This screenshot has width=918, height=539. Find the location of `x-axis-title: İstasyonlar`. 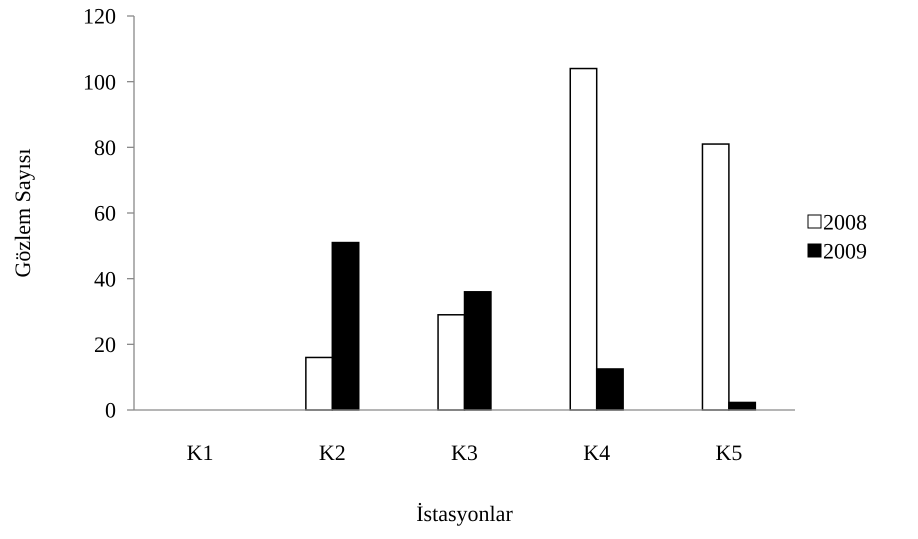

x-axis-title: İstasyonlar is located at coordinates (465, 513).